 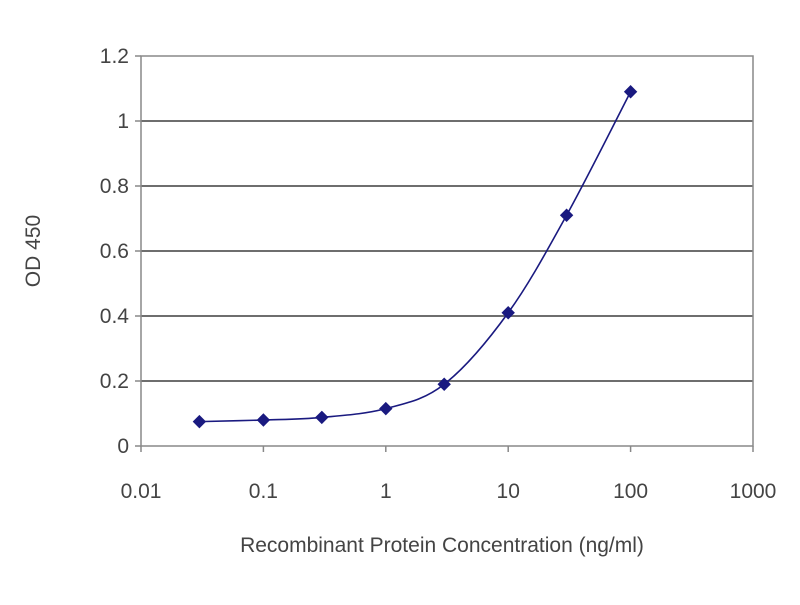 What do you see at coordinates (123, 121) in the screenshot?
I see `y-tick-label: 1` at bounding box center [123, 121].